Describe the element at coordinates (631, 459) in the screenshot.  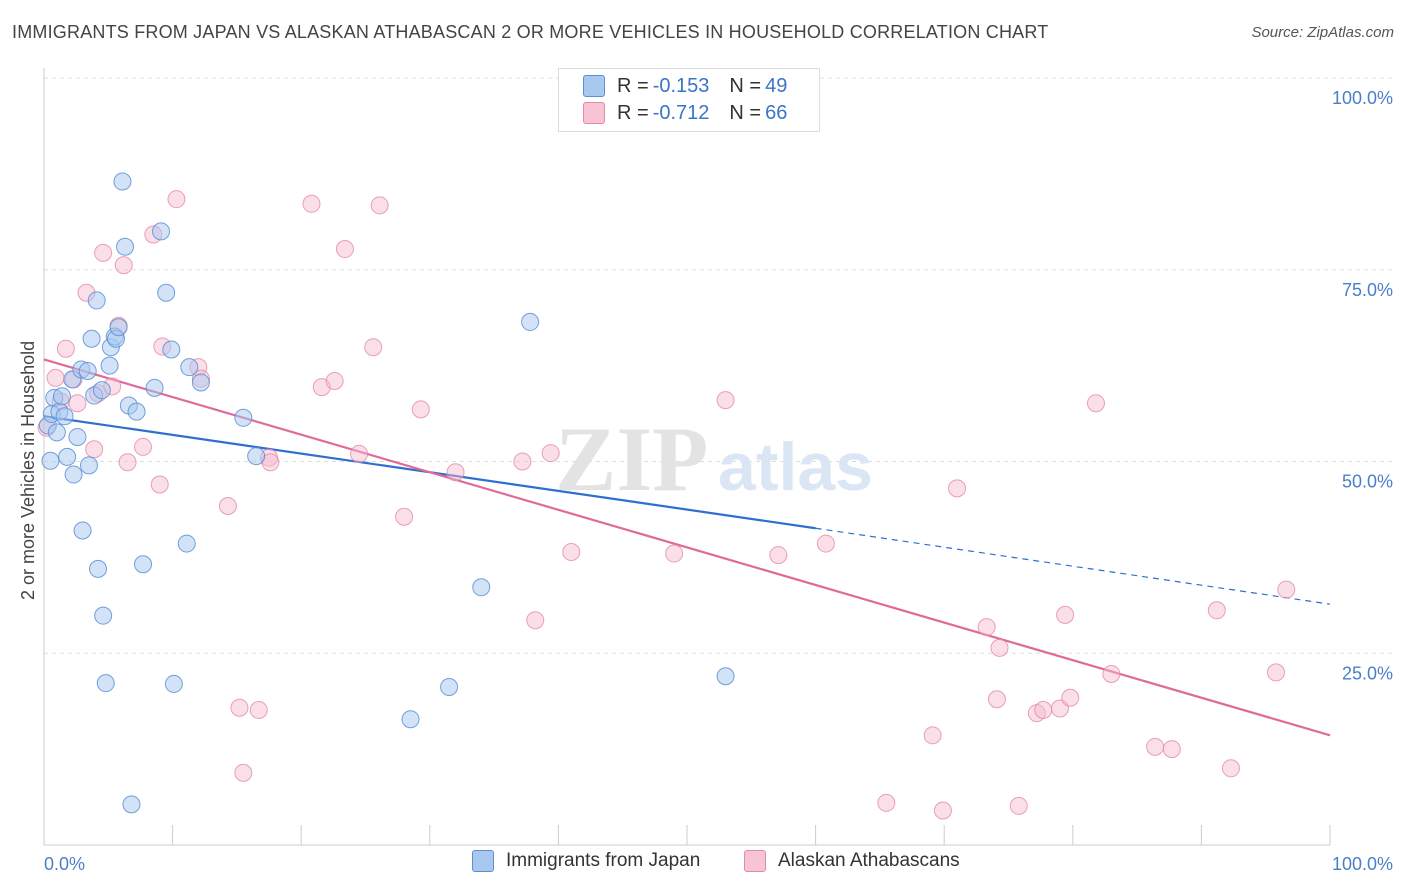
I see `svg-text: ZIP` at that location.